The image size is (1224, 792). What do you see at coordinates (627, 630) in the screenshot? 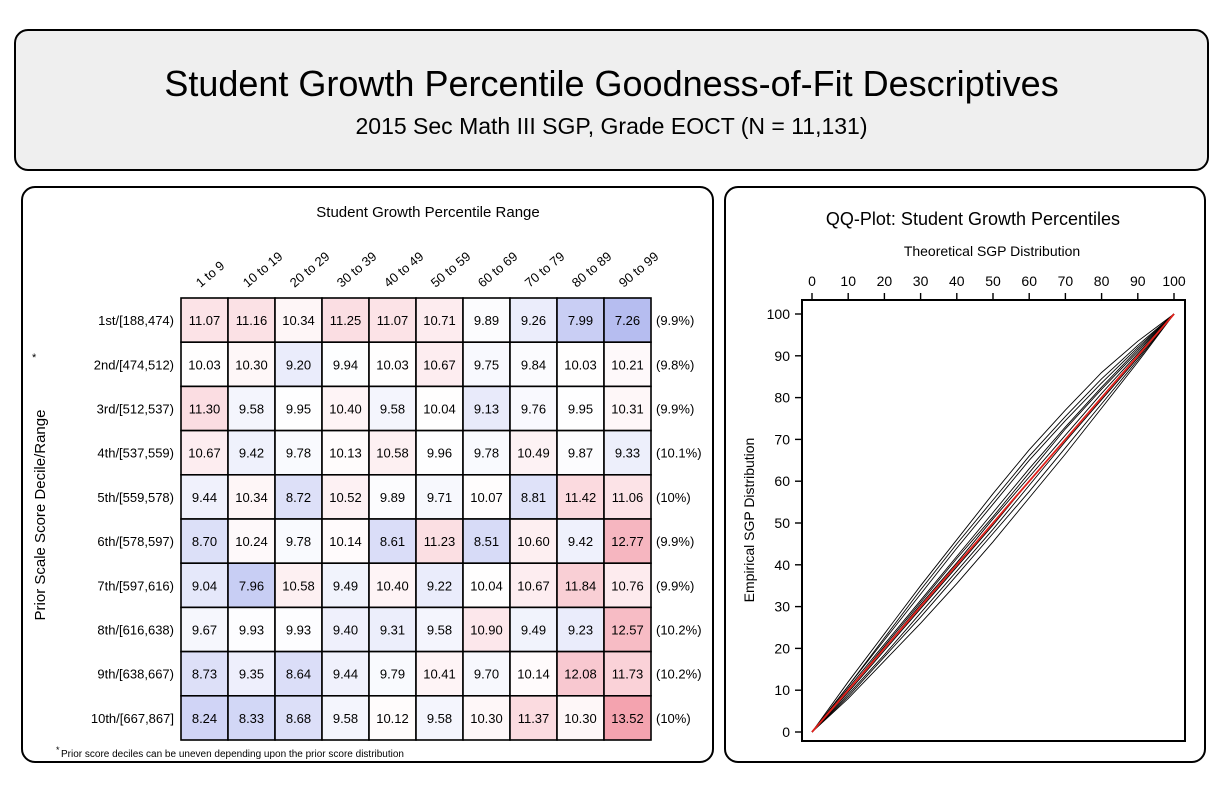
I see `heatmap-cell-value: 12.57` at bounding box center [627, 630].